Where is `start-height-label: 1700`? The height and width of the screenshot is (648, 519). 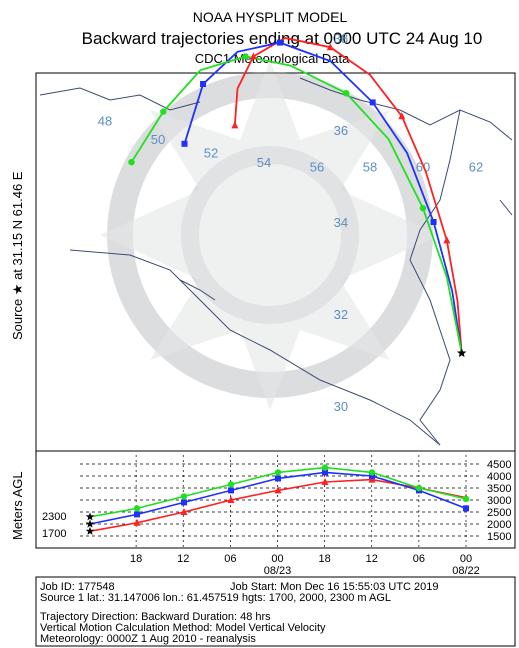 start-height-label: 1700 is located at coordinates (54, 534).